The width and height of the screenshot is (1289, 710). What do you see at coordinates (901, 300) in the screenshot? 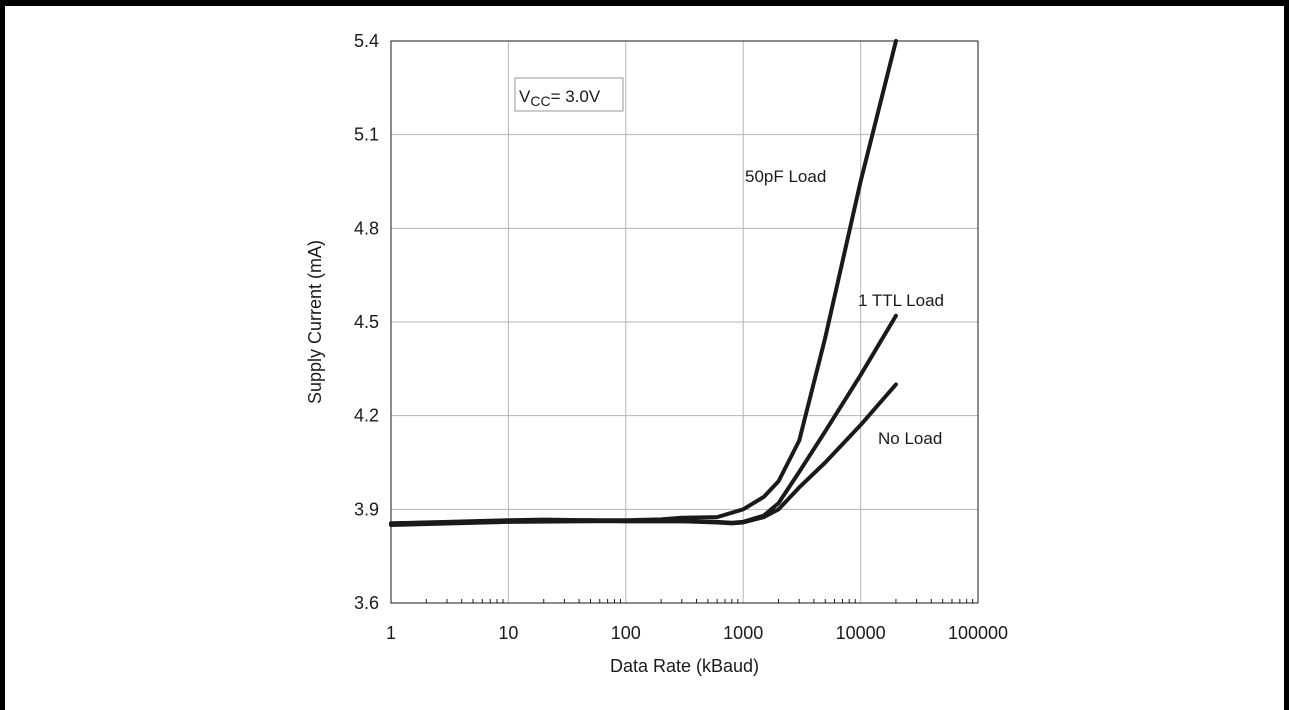
I see `series-label-1-ttl-load: 1 TTL Load` at bounding box center [901, 300].